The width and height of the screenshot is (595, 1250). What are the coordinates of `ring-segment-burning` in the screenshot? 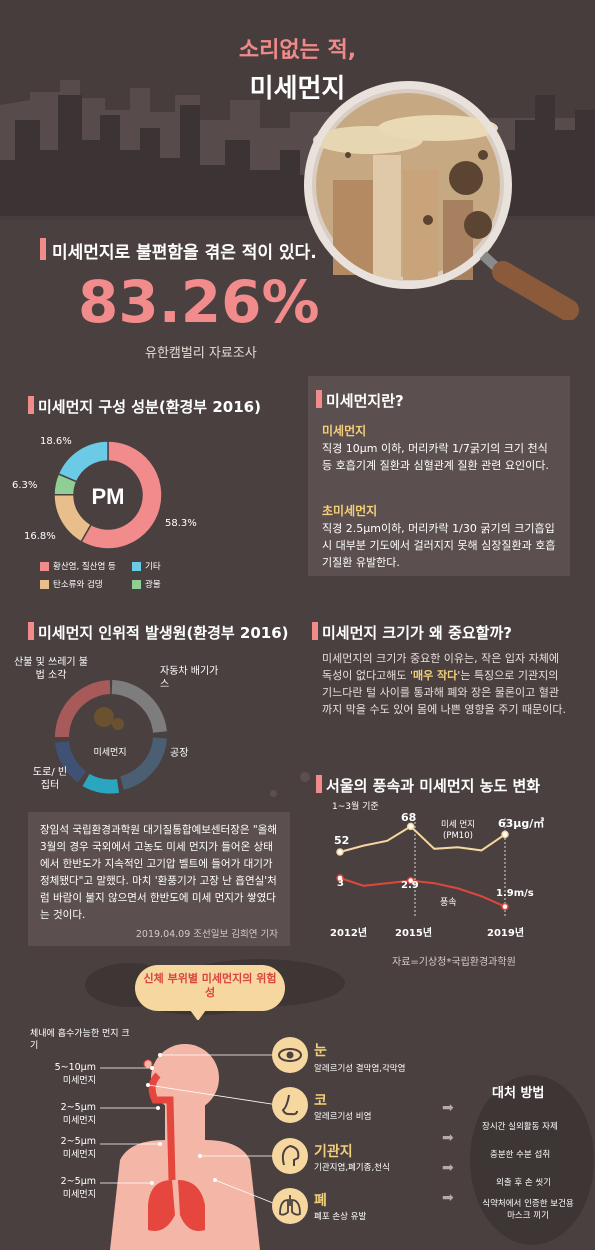 It's located at (82, 709).